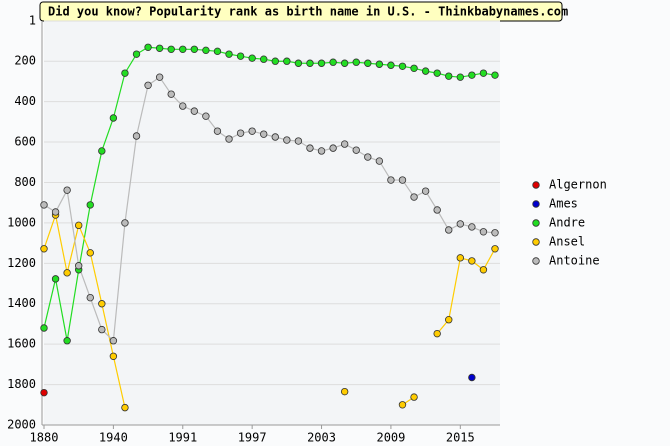  I want to click on x-tick-label: 2003, so click(321, 438).